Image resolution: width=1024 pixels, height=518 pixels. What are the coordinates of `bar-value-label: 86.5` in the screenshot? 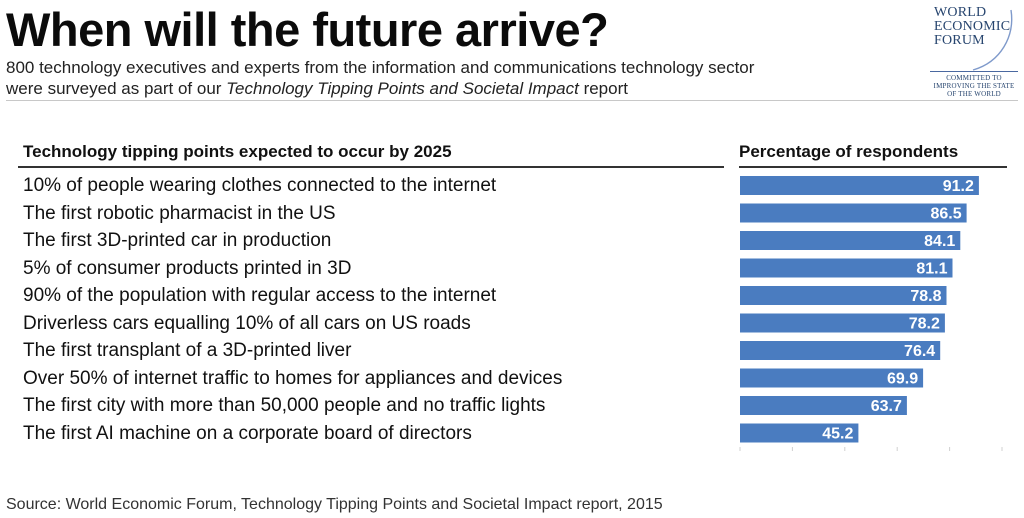 It's located at (945, 214).